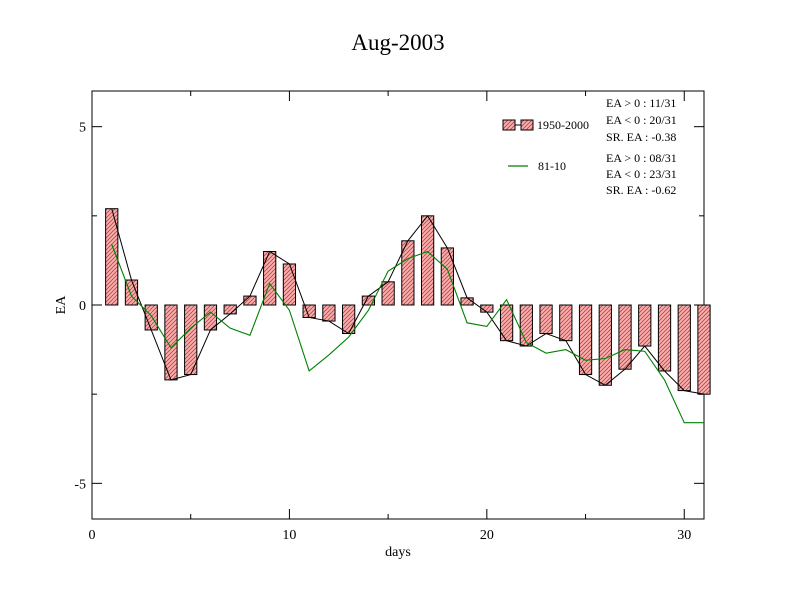 The height and width of the screenshot is (612, 792). What do you see at coordinates (641, 137) in the screenshot?
I see `stat-bars-sr: SR. EA : -0.38` at bounding box center [641, 137].